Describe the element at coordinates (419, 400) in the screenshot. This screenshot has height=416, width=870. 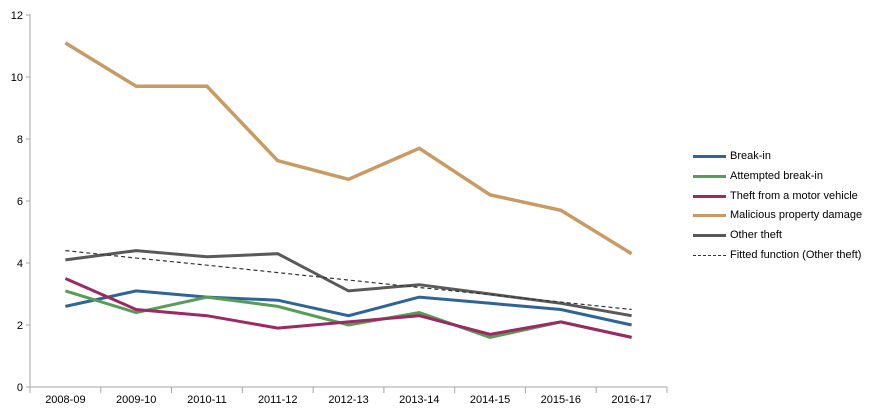
I see `x-axis-label: 2013-14` at that location.